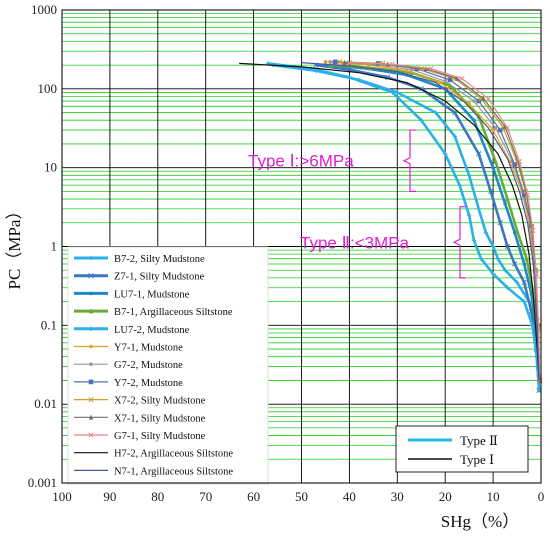  I want to click on y-tick-label: 10, so click(50, 167).